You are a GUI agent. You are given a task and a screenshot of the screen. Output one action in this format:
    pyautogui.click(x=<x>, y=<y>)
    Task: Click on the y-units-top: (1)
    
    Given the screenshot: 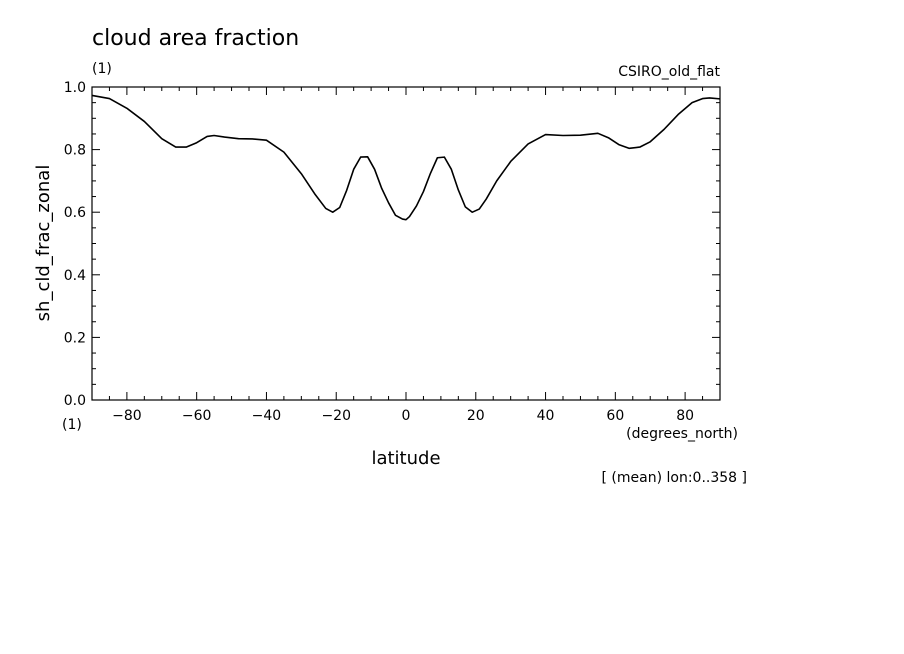 What is the action you would take?
    pyautogui.click(x=102, y=69)
    